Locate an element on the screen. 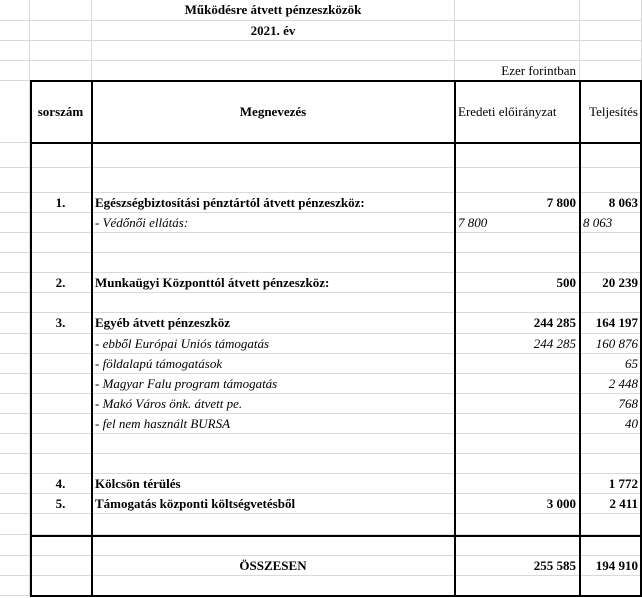  table-row: 4. Kölcsön térülés 1 772 is located at coordinates (321, 484).